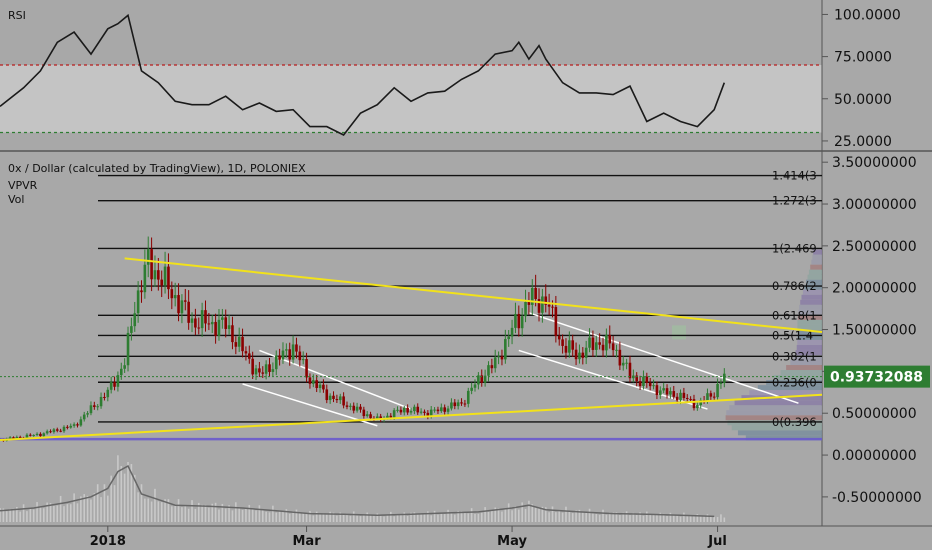 This screenshot has height=550, width=932. What do you see at coordinates (792, 335) in the screenshot?
I see `fib-level-label: 0.5(1.4` at bounding box center [792, 335].